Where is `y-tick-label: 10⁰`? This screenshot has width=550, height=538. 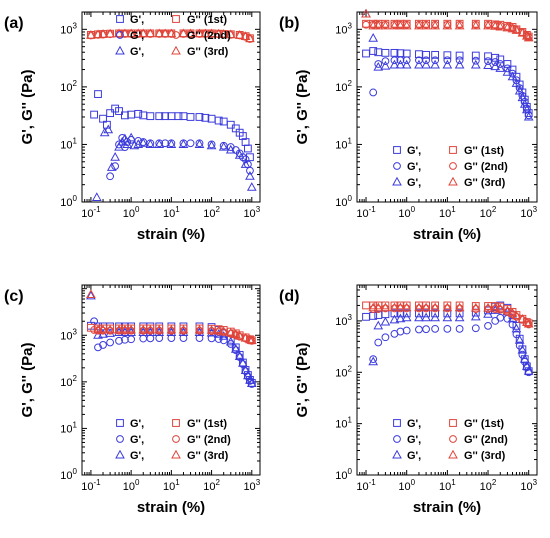
y-tick-label: 10⁰ is located at coordinates (343, 201).